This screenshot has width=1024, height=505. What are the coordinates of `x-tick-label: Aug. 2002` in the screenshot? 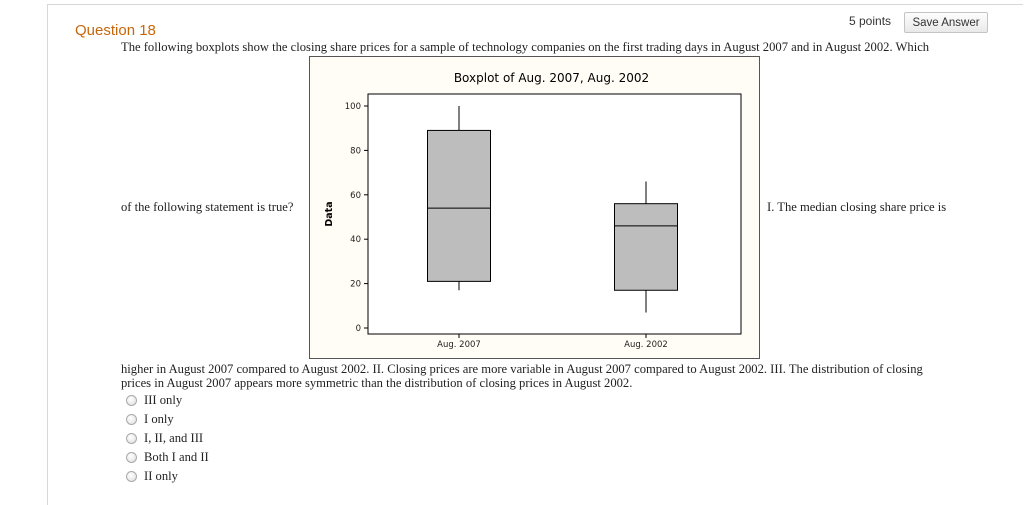 It's located at (646, 345).